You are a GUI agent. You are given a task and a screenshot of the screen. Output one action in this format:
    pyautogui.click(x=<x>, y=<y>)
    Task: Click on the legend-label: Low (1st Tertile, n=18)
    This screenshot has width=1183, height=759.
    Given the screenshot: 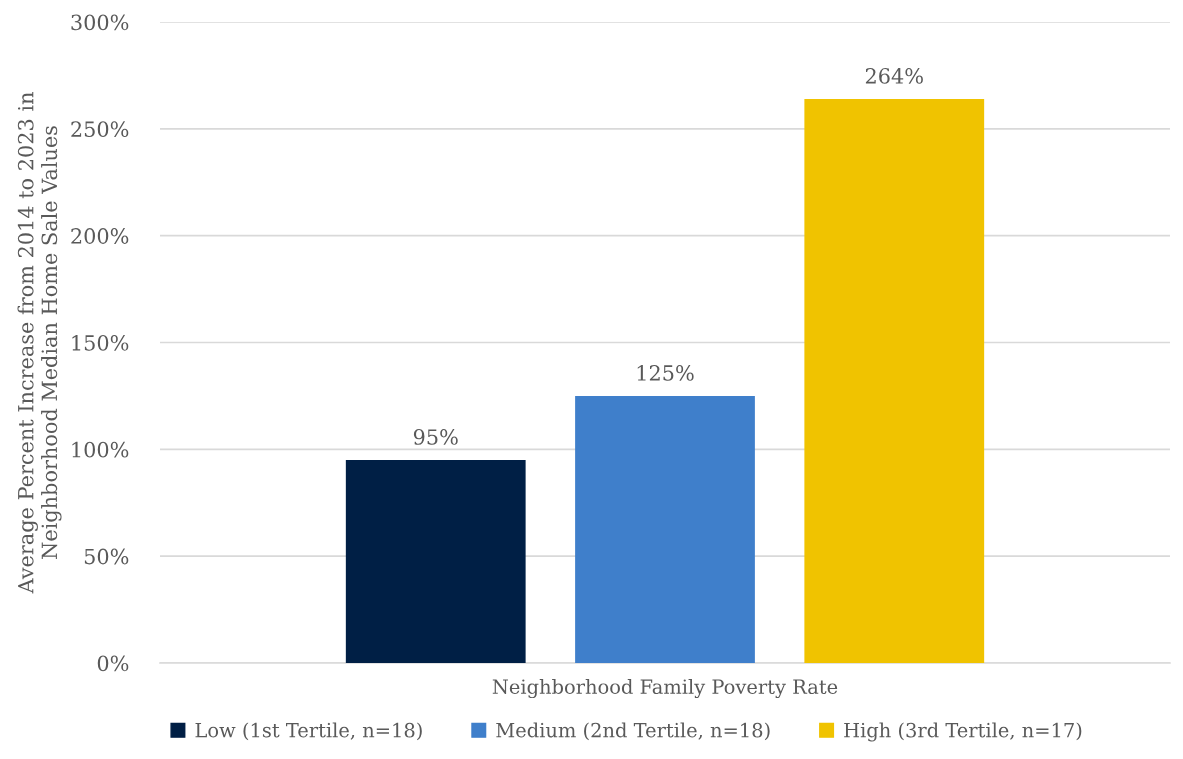 What is the action you would take?
    pyautogui.click(x=308, y=731)
    